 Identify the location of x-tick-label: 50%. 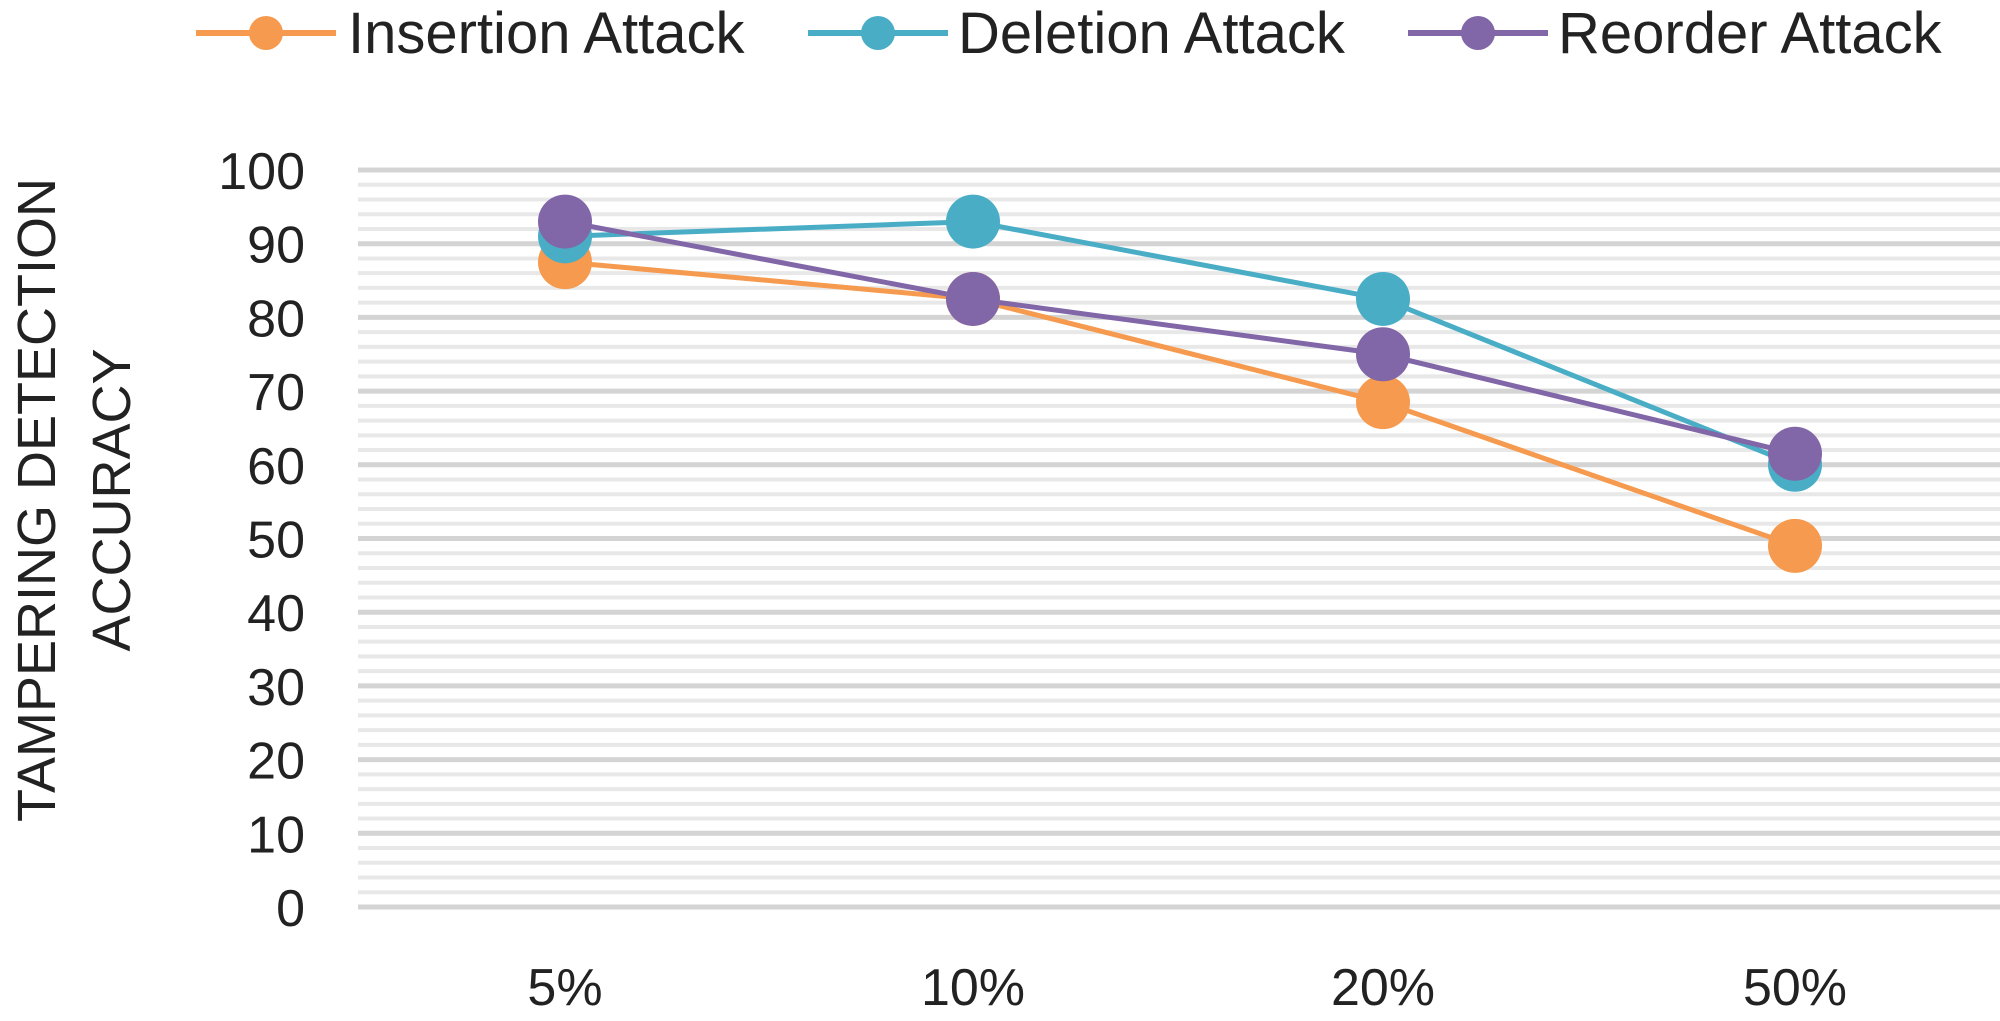
(1795, 988).